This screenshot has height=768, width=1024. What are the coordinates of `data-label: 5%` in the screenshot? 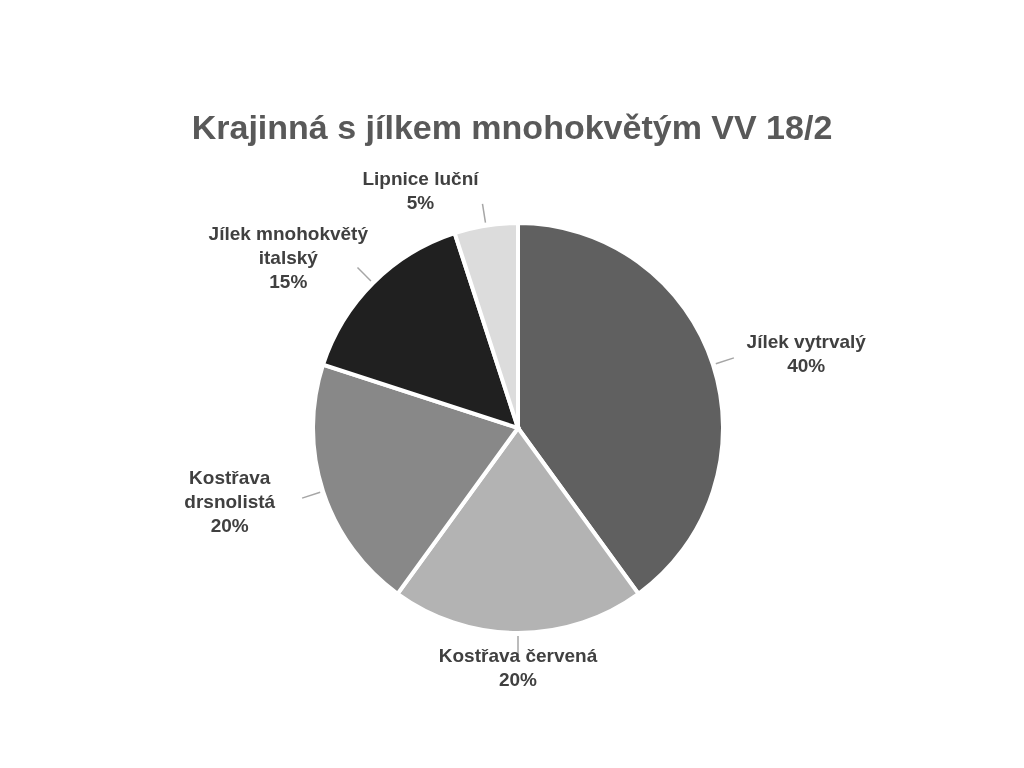 It's located at (420, 202).